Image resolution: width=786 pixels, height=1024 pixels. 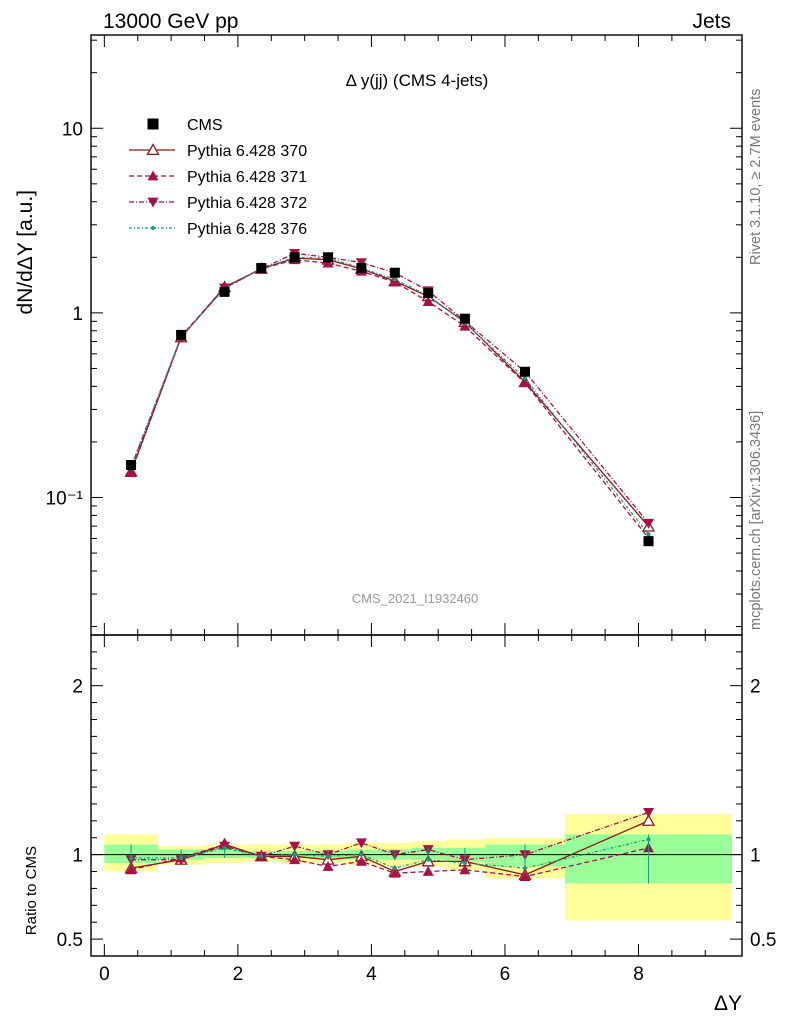 I want to click on legend-label: CMS, so click(x=205, y=125).